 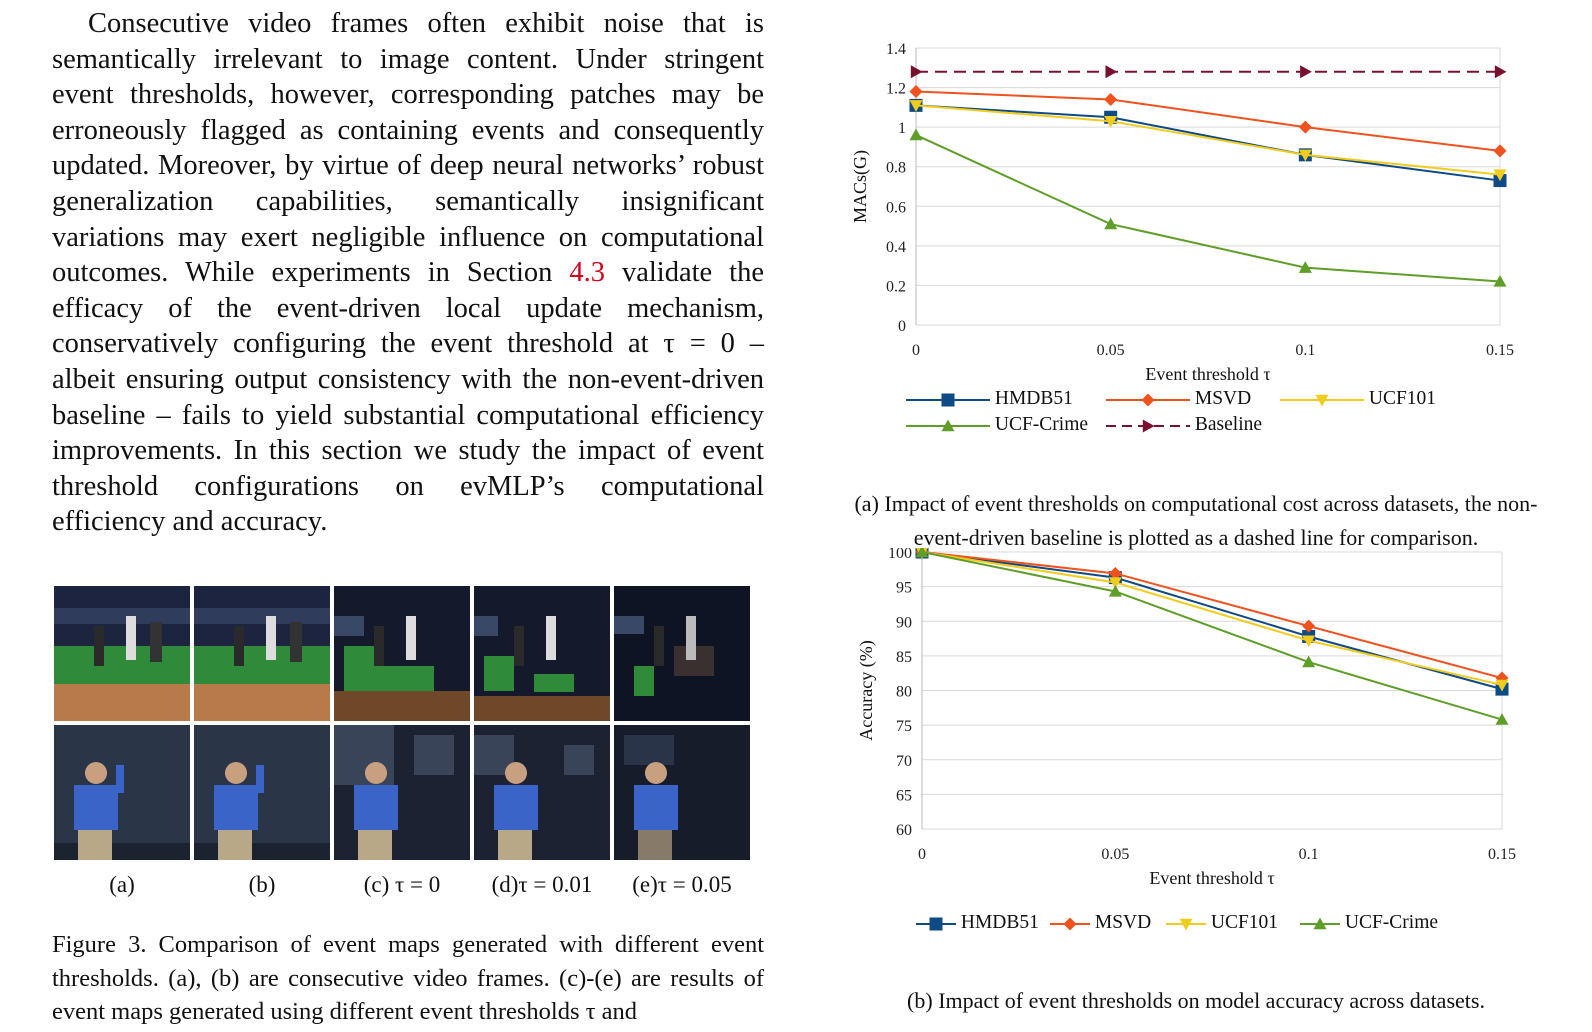 I want to click on macs-chart-ytick-label: 1.4, so click(x=896, y=49).